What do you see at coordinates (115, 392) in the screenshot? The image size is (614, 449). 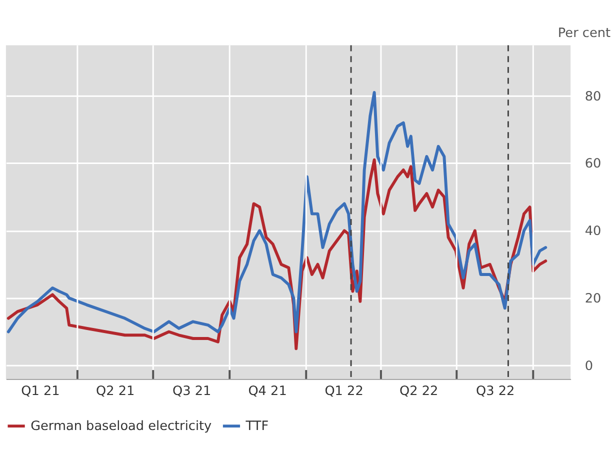 I see `x-tick-label: Q2 21` at bounding box center [115, 392].